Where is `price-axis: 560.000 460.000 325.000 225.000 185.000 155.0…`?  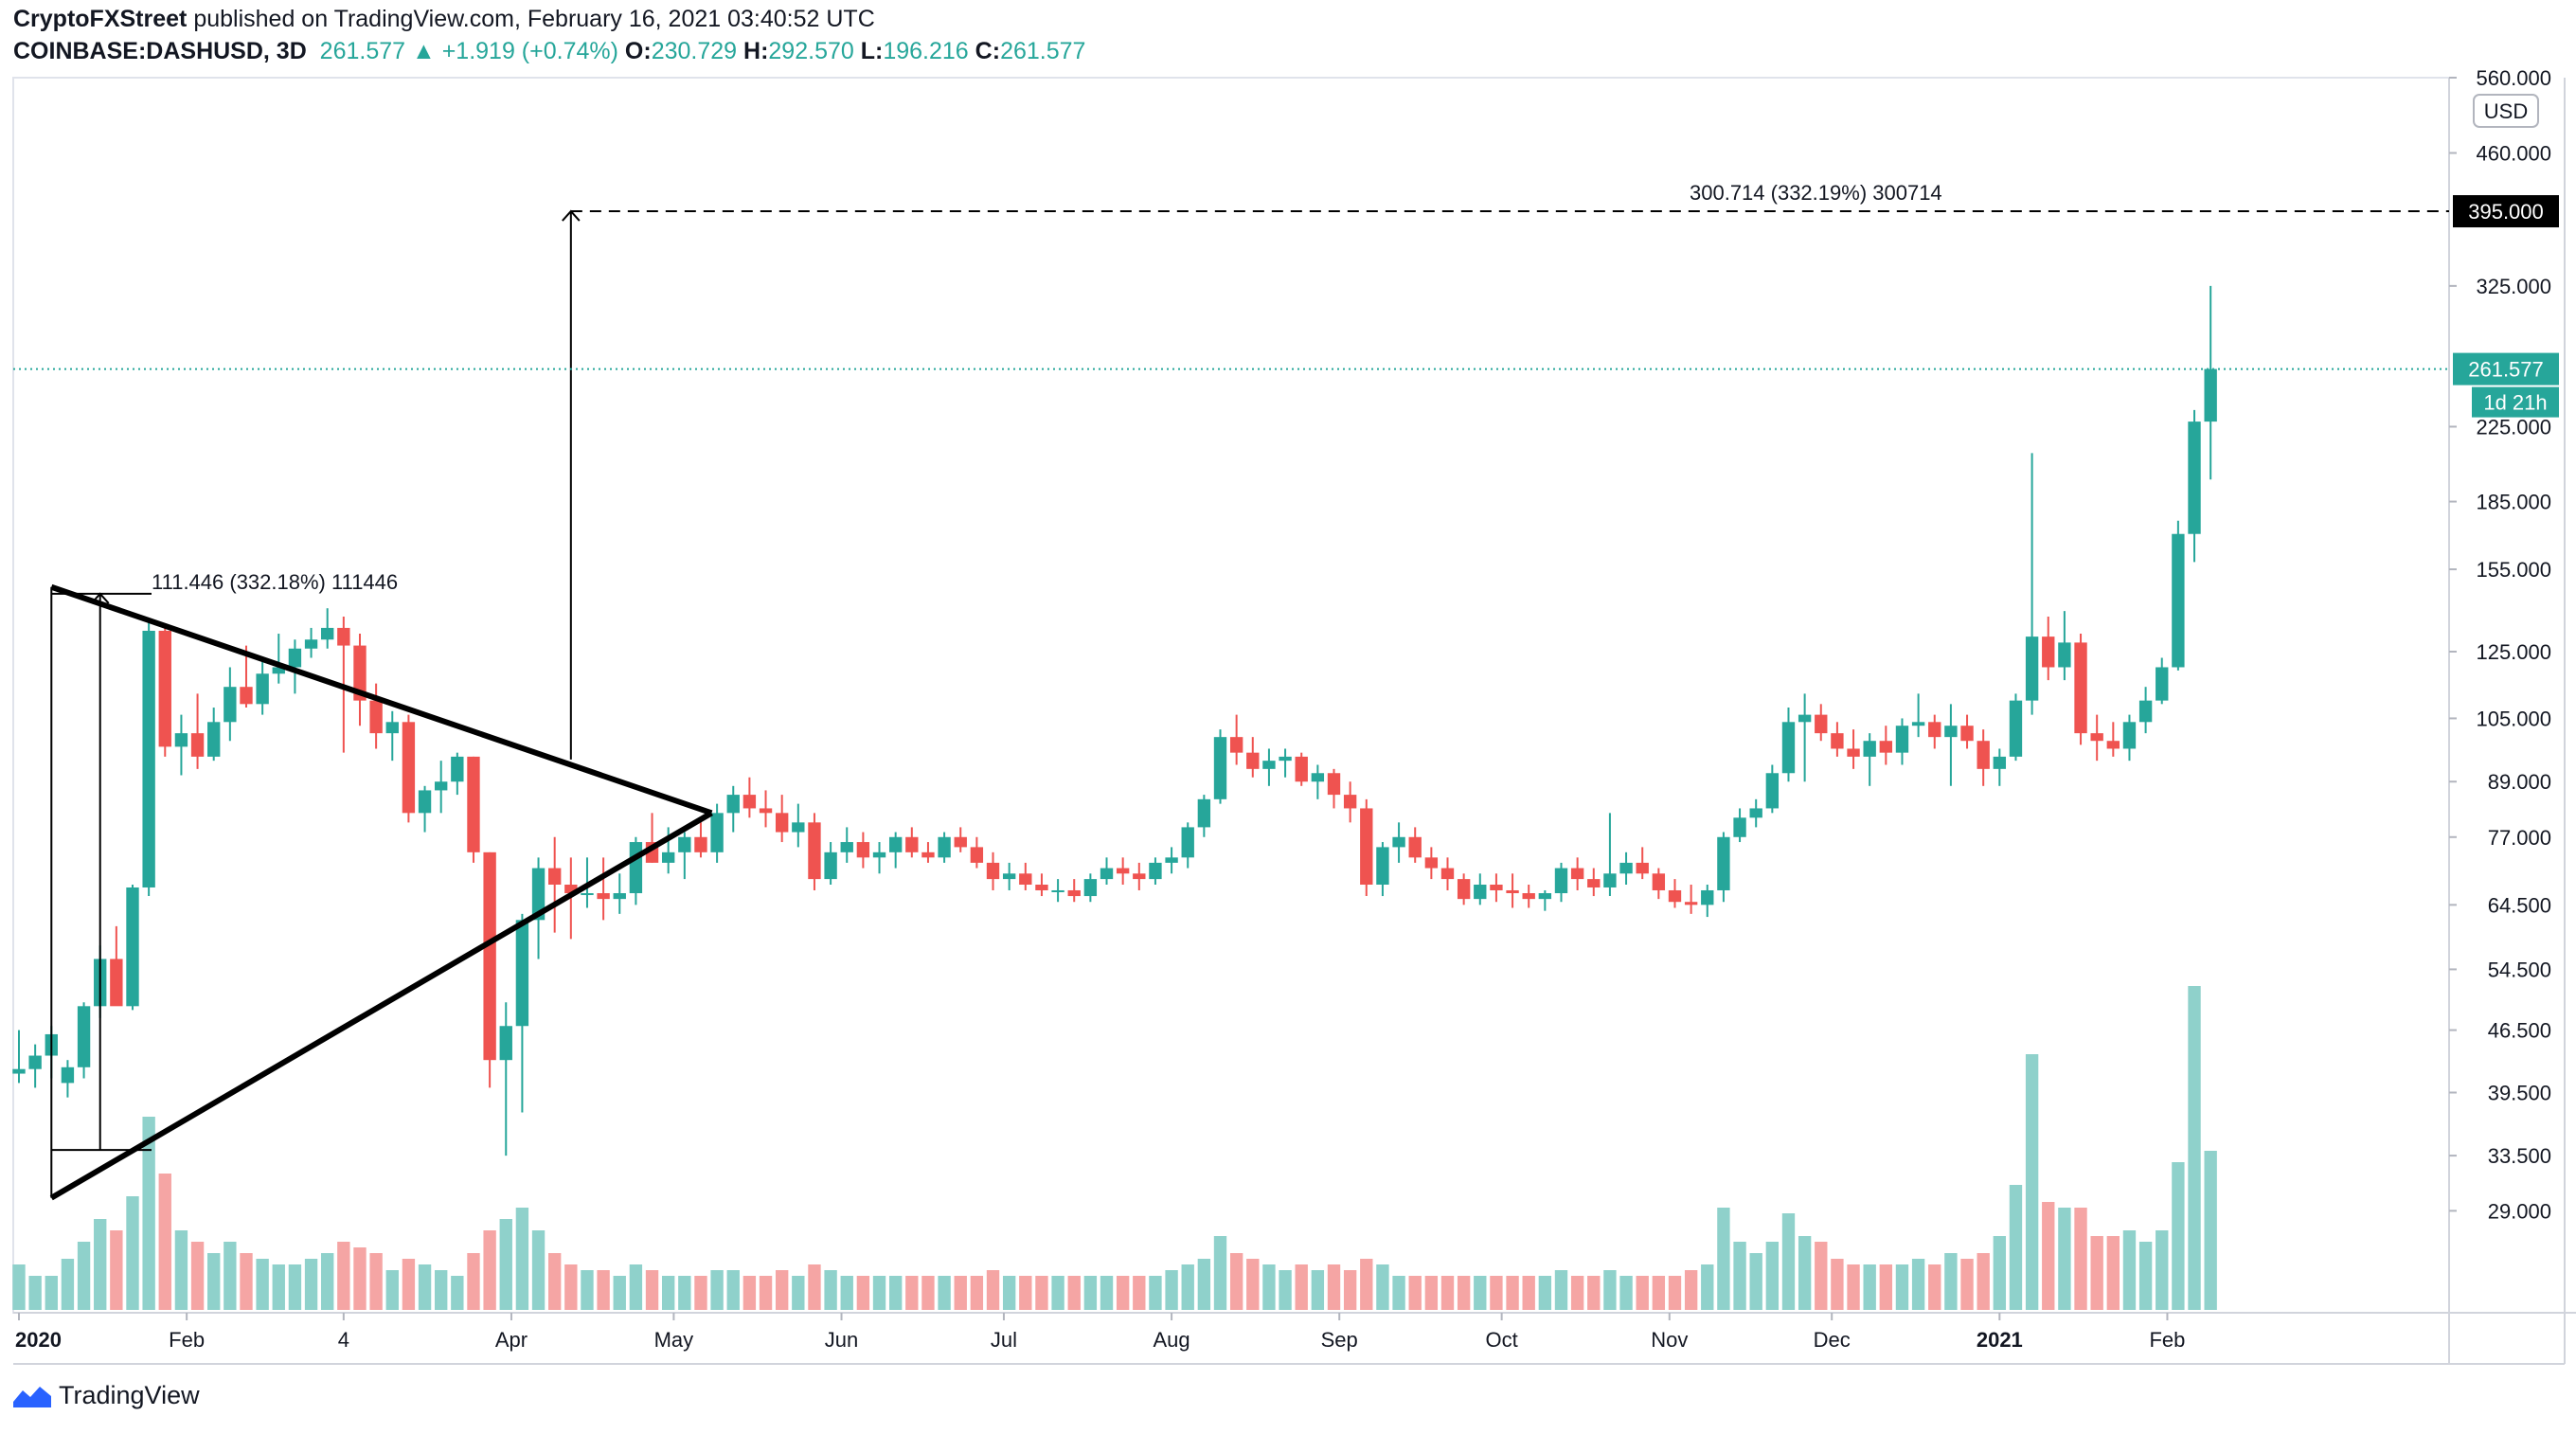
price-axis: 560.000 460.000 325.000 225.000 185.000 155.0… is located at coordinates (2504, 644).